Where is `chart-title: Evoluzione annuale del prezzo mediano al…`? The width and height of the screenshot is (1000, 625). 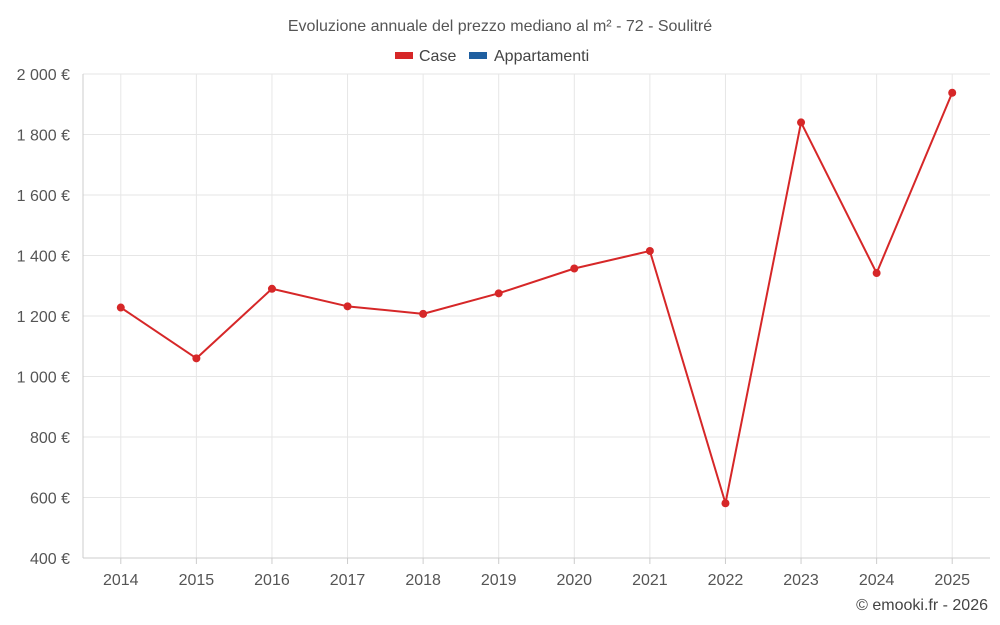
chart-title: Evoluzione annuale del prezzo mediano al… is located at coordinates (500, 26).